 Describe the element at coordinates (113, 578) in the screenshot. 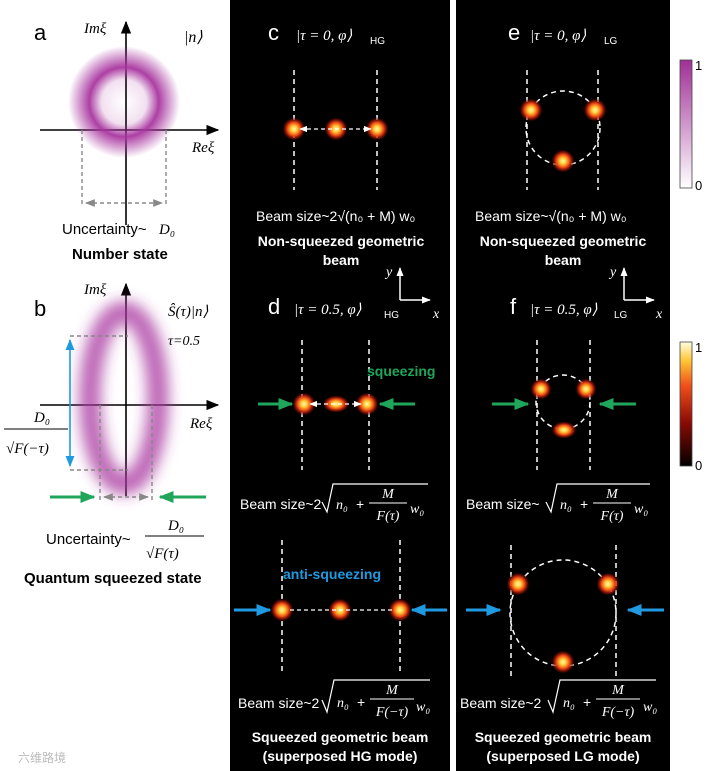

I see `panel-caption: Quantum squeezed state` at that location.